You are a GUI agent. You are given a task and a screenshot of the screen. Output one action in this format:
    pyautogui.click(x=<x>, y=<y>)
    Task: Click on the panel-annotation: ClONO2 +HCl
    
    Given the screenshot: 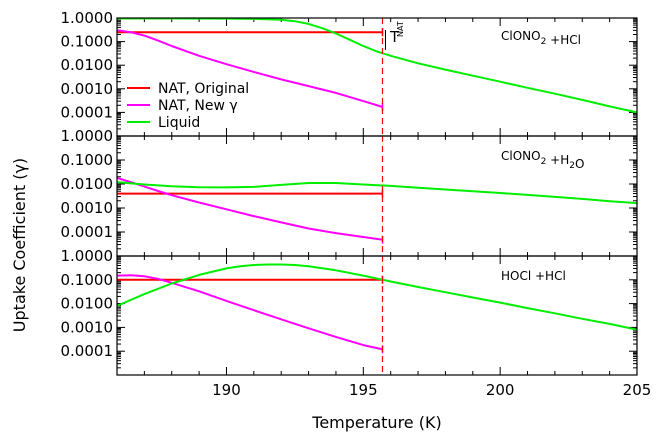 What is the action you would take?
    pyautogui.click(x=541, y=38)
    